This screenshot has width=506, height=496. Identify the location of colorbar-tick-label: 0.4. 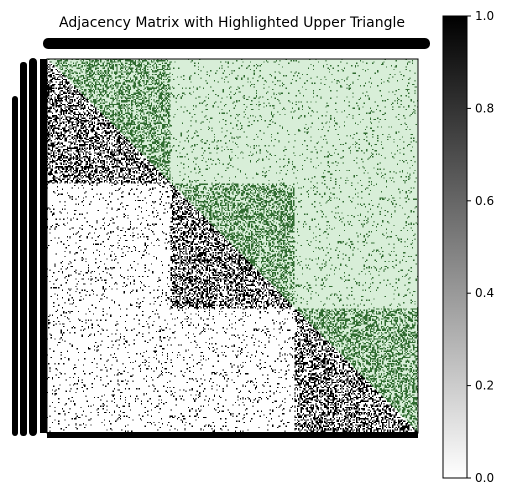
(484, 293).